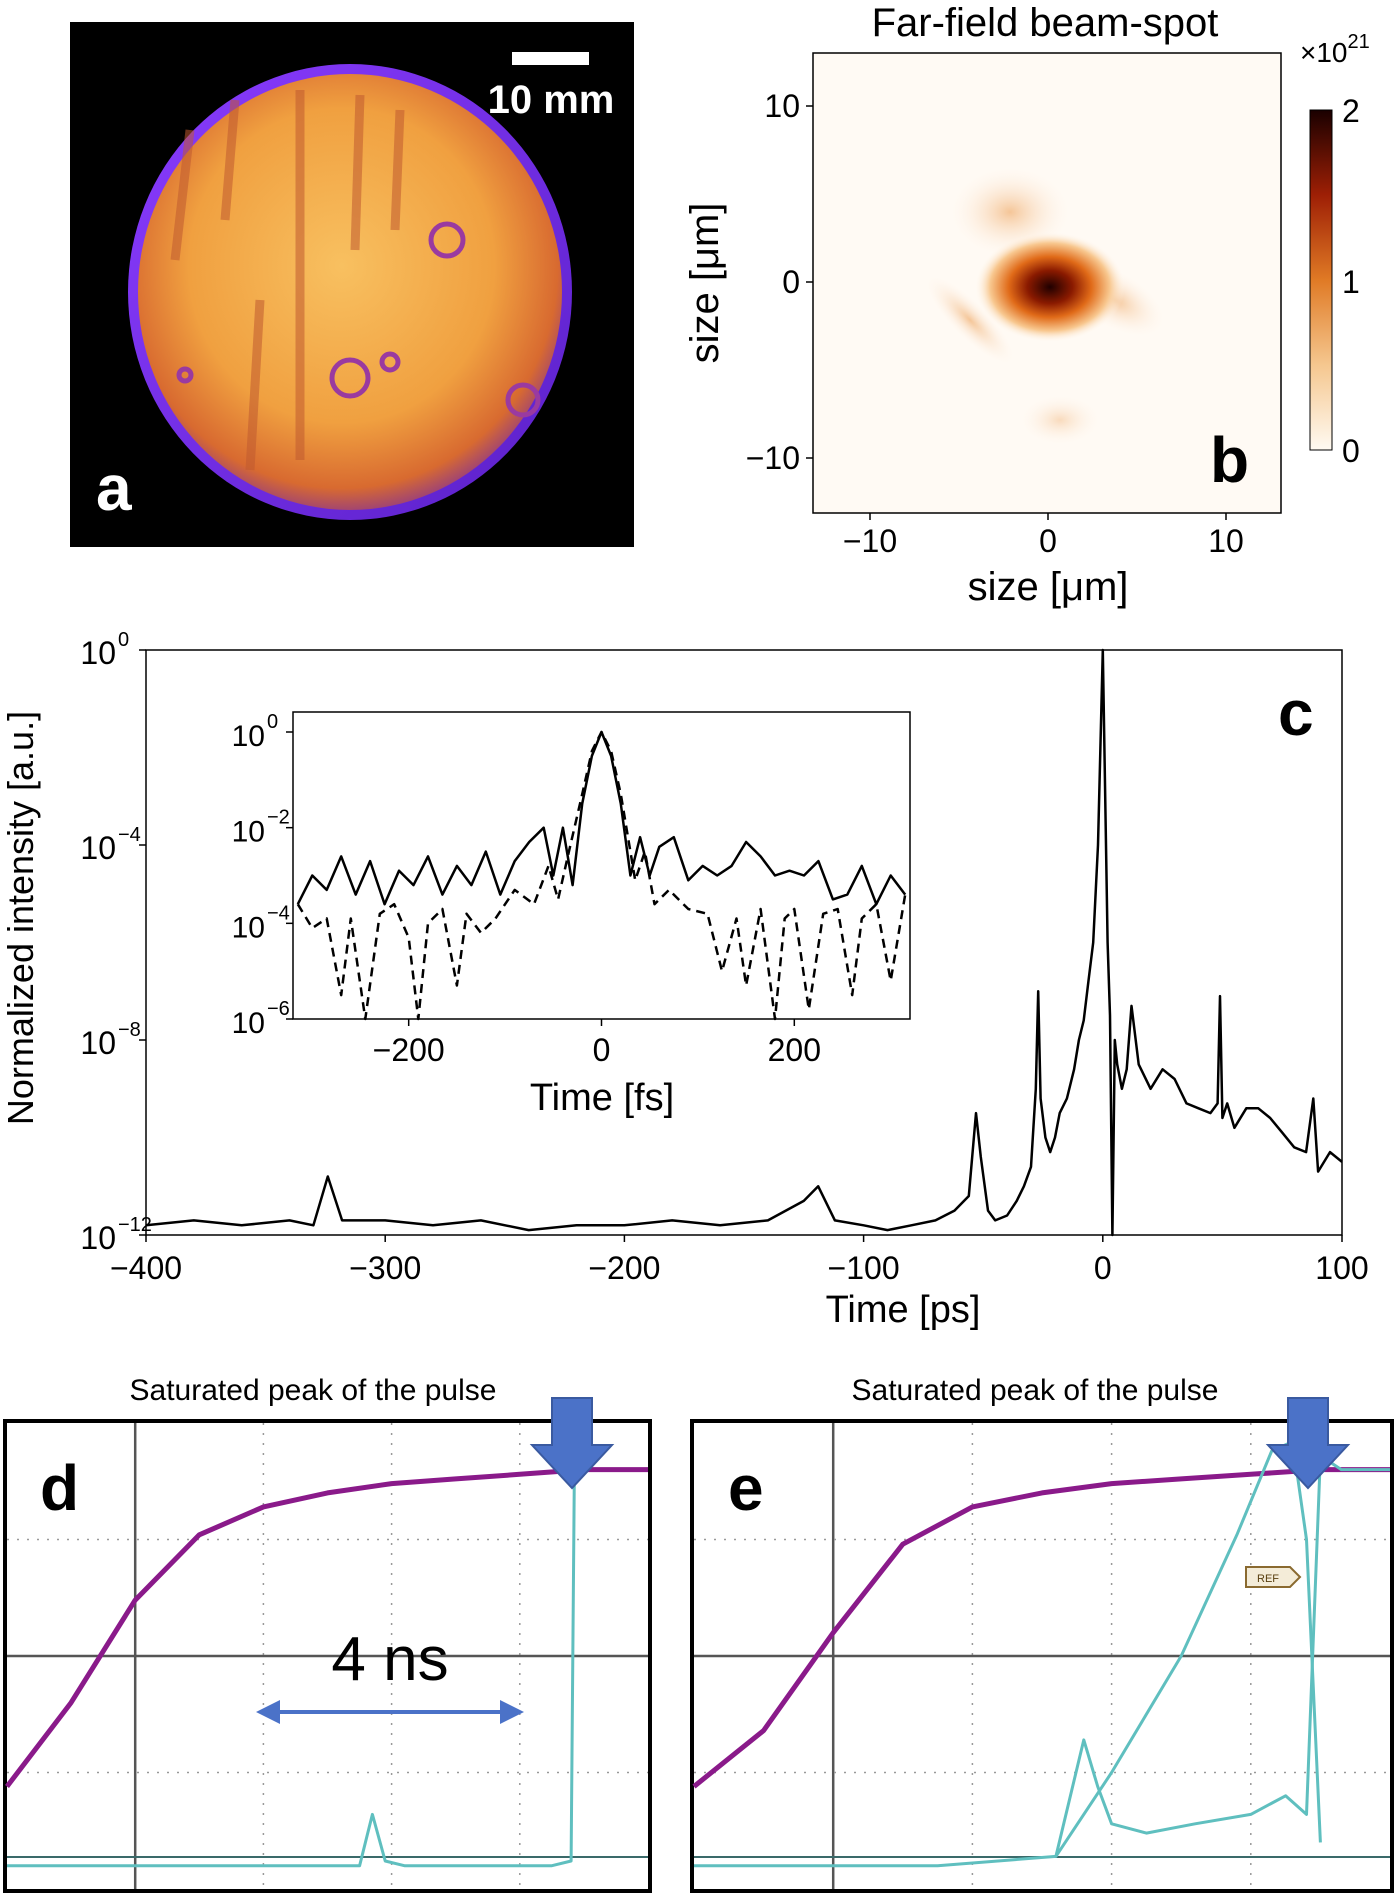  What do you see at coordinates (1041, 1628) in the screenshot?
I see `panel-e-purple-trace` at bounding box center [1041, 1628].